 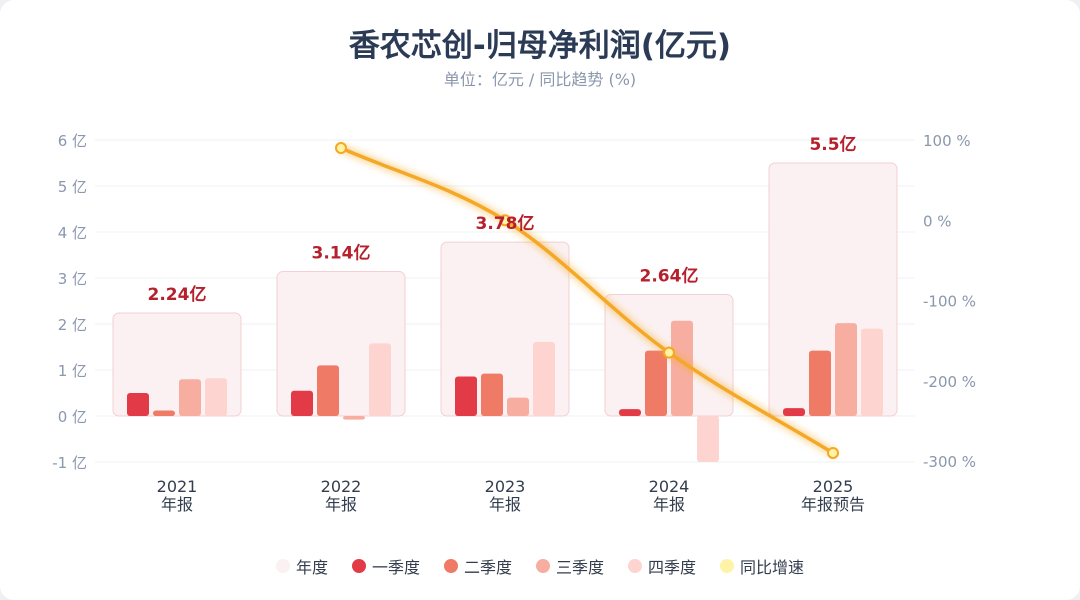 What do you see at coordinates (833, 486) in the screenshot?
I see `x-tick-year: 2025` at bounding box center [833, 486].